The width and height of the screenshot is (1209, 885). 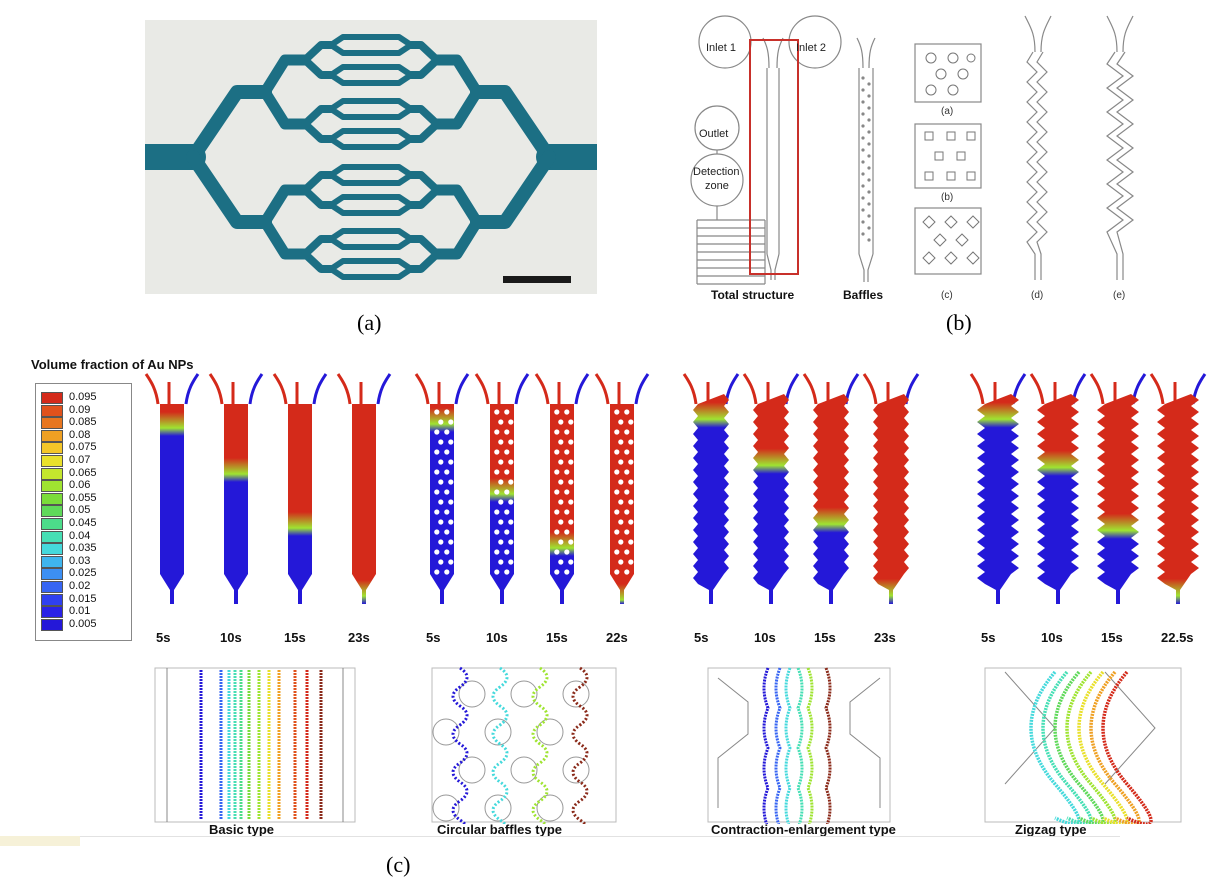 I want to click on legend-value: 0.08, so click(x=80, y=434).